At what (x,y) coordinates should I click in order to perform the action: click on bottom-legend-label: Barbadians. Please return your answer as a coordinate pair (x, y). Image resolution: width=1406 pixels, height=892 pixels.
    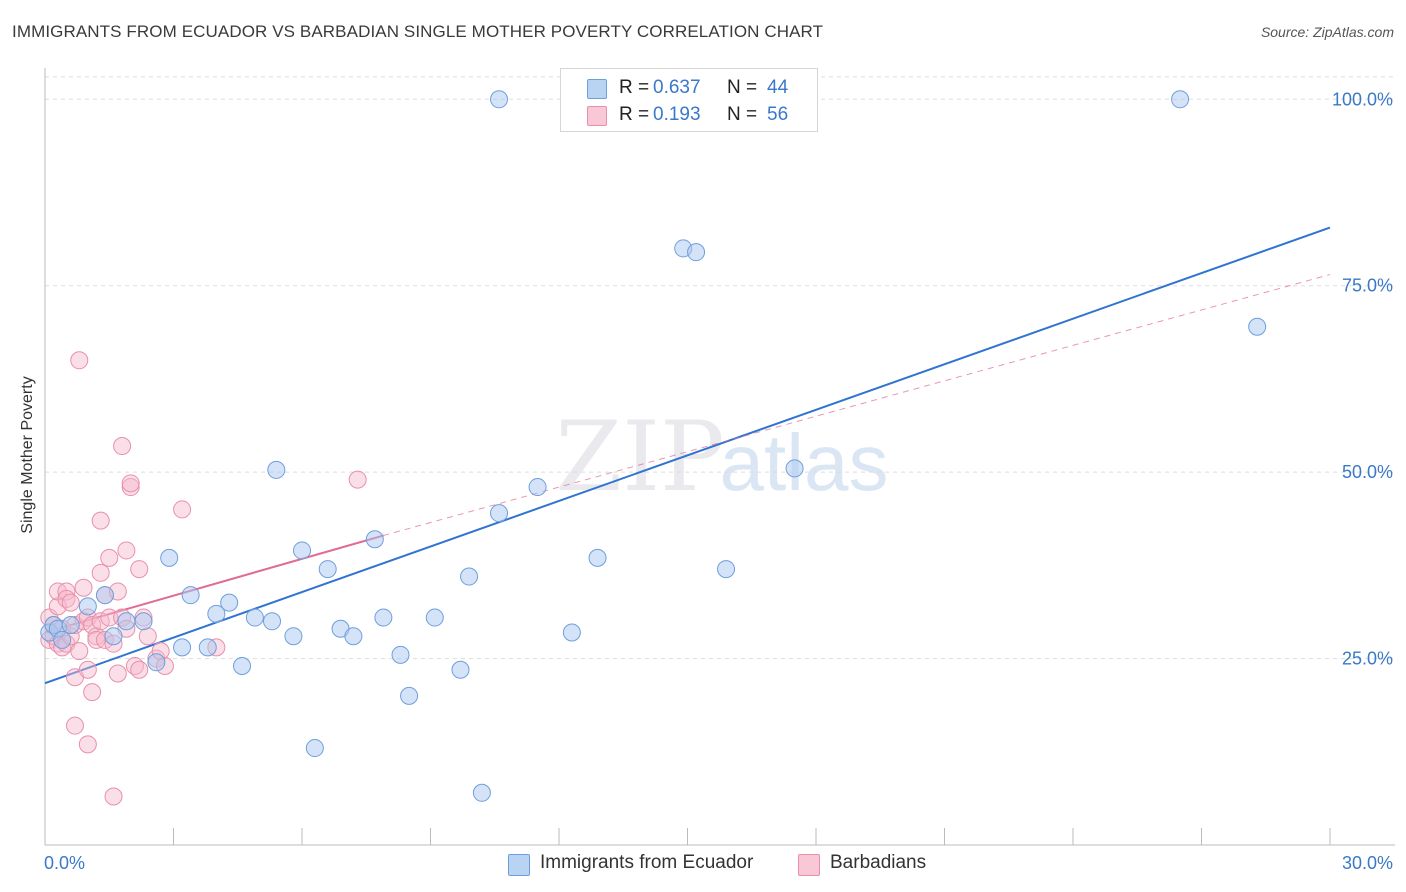
    Looking at the image, I should click on (878, 862).